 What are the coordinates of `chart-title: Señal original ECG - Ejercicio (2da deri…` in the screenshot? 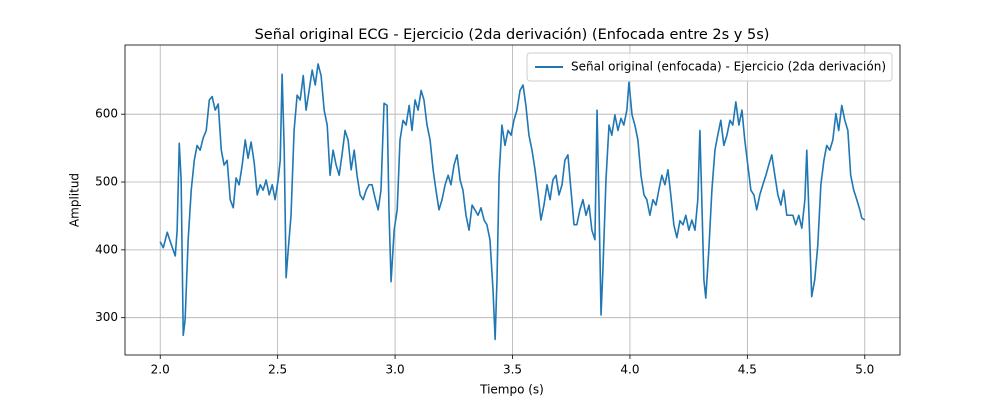 It's located at (512, 35).